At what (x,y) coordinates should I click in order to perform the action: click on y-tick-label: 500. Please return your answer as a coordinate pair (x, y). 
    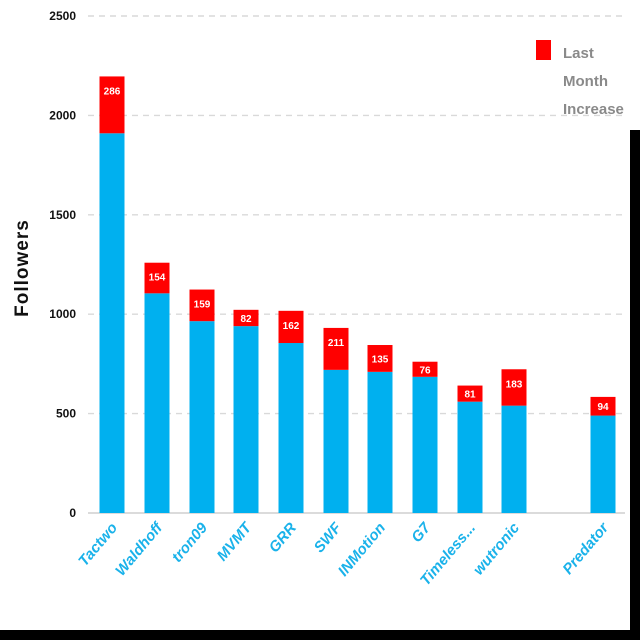
    Looking at the image, I should click on (66, 414).